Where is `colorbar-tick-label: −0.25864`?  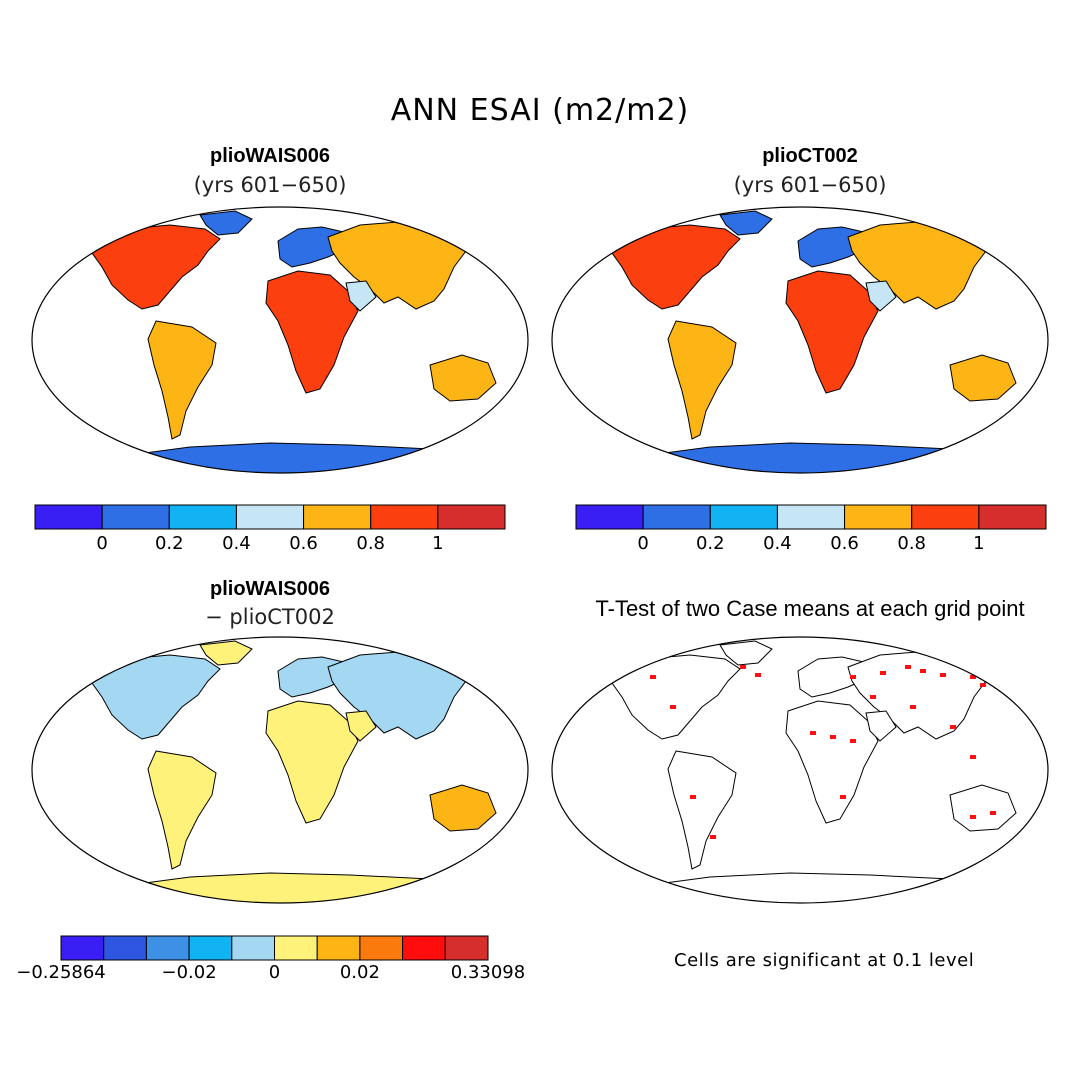 colorbar-tick-label: −0.25864 is located at coordinates (61, 972).